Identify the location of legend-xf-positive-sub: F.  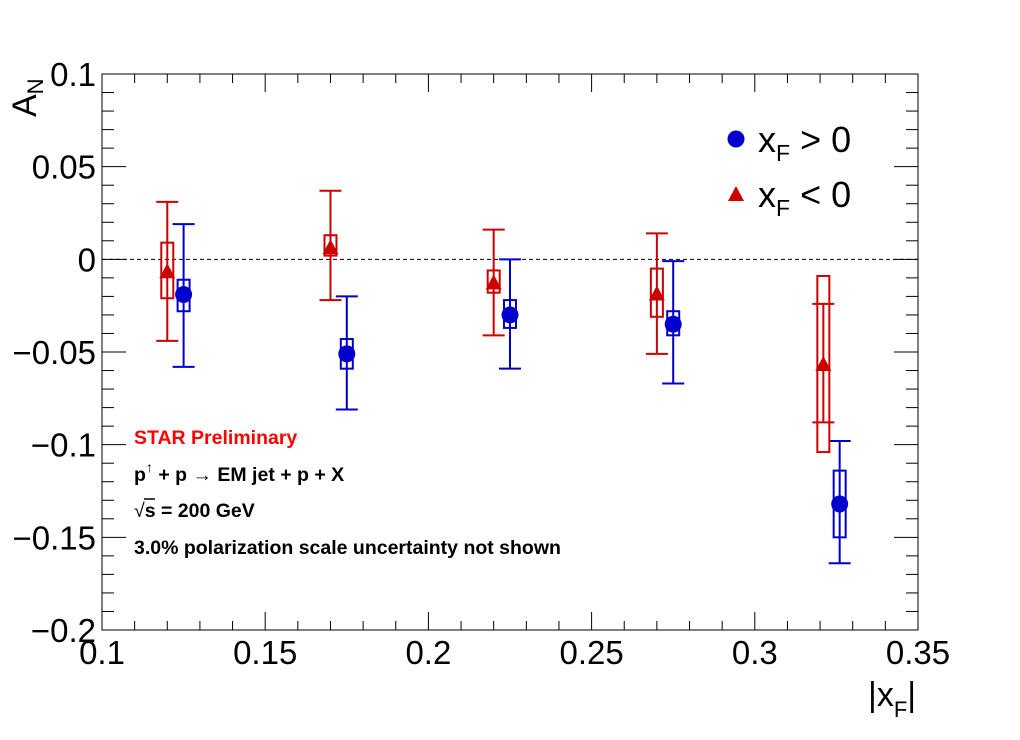
(783, 153).